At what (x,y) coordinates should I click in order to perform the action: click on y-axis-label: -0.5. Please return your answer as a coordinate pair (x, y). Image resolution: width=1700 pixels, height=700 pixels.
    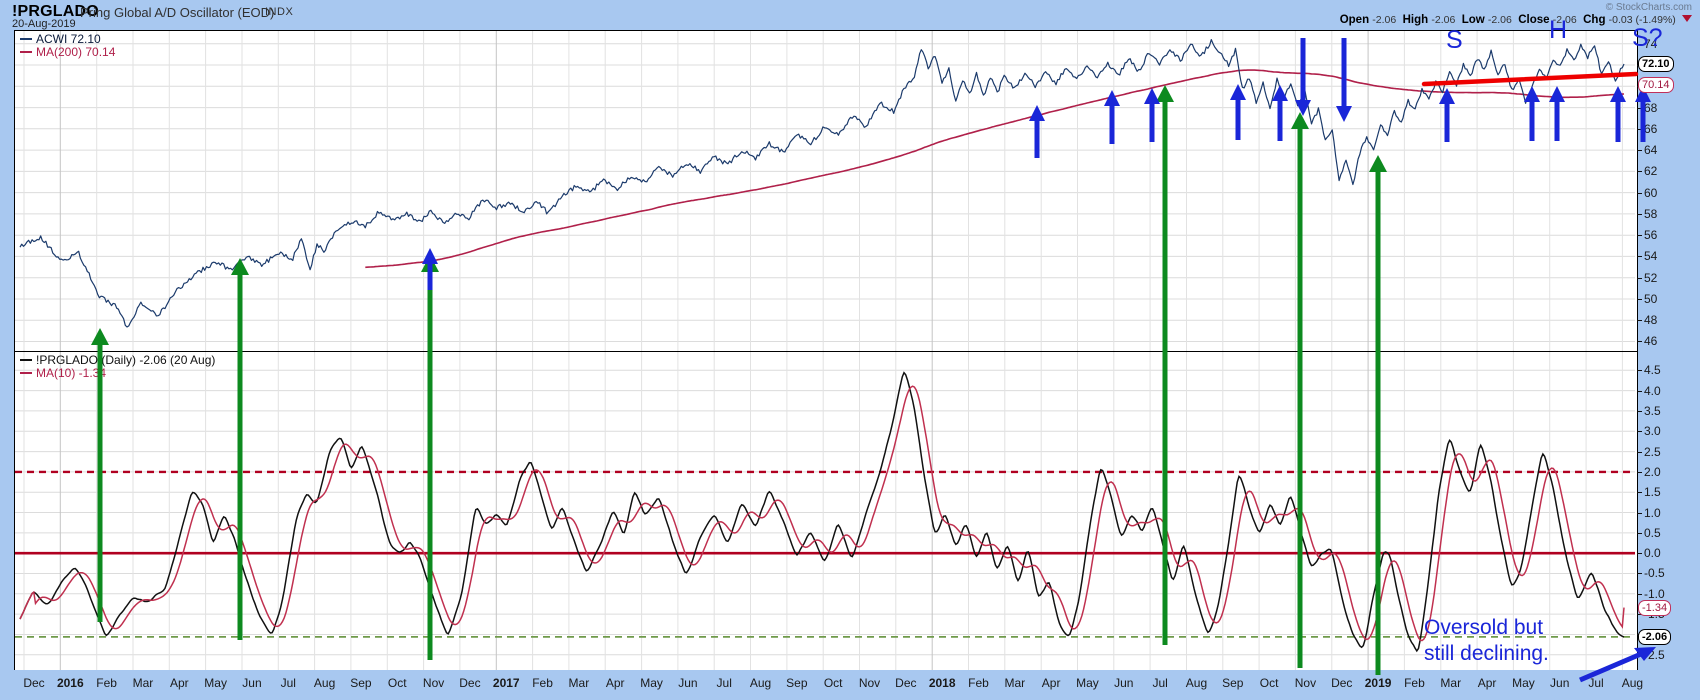
    Looking at the image, I should click on (1654, 573).